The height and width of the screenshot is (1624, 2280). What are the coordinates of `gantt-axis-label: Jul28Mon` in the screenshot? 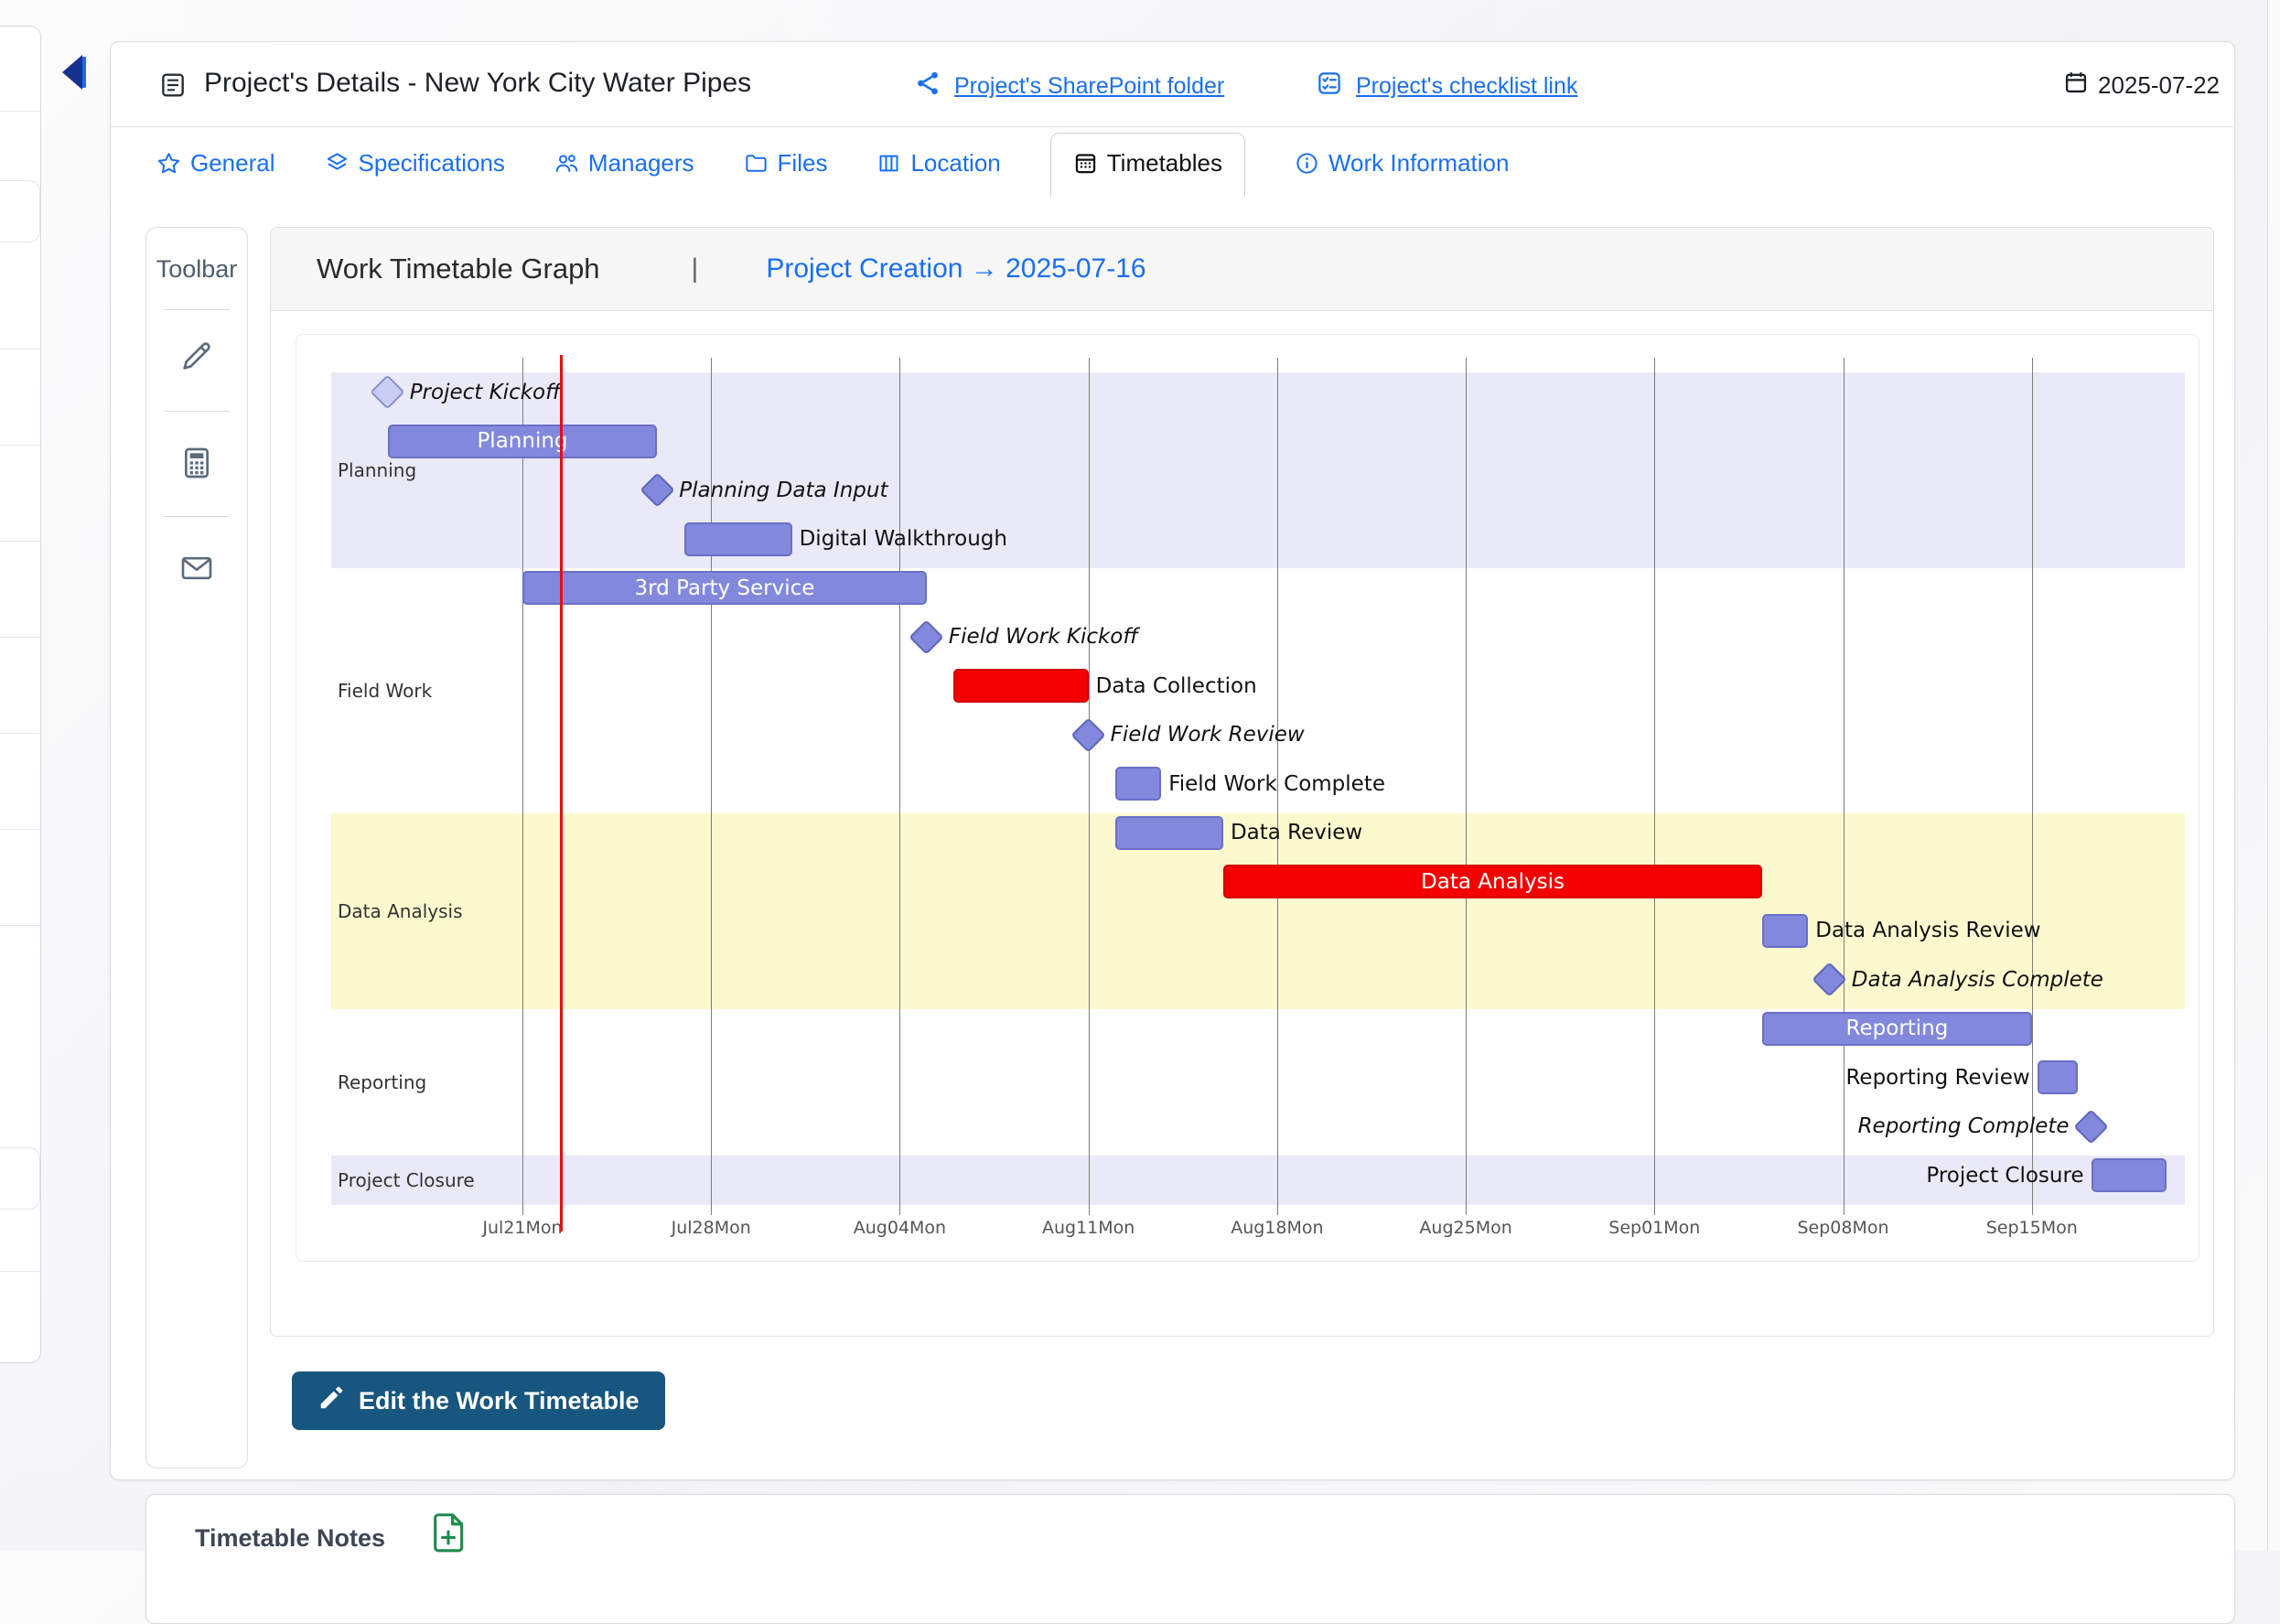 It's located at (711, 1228).